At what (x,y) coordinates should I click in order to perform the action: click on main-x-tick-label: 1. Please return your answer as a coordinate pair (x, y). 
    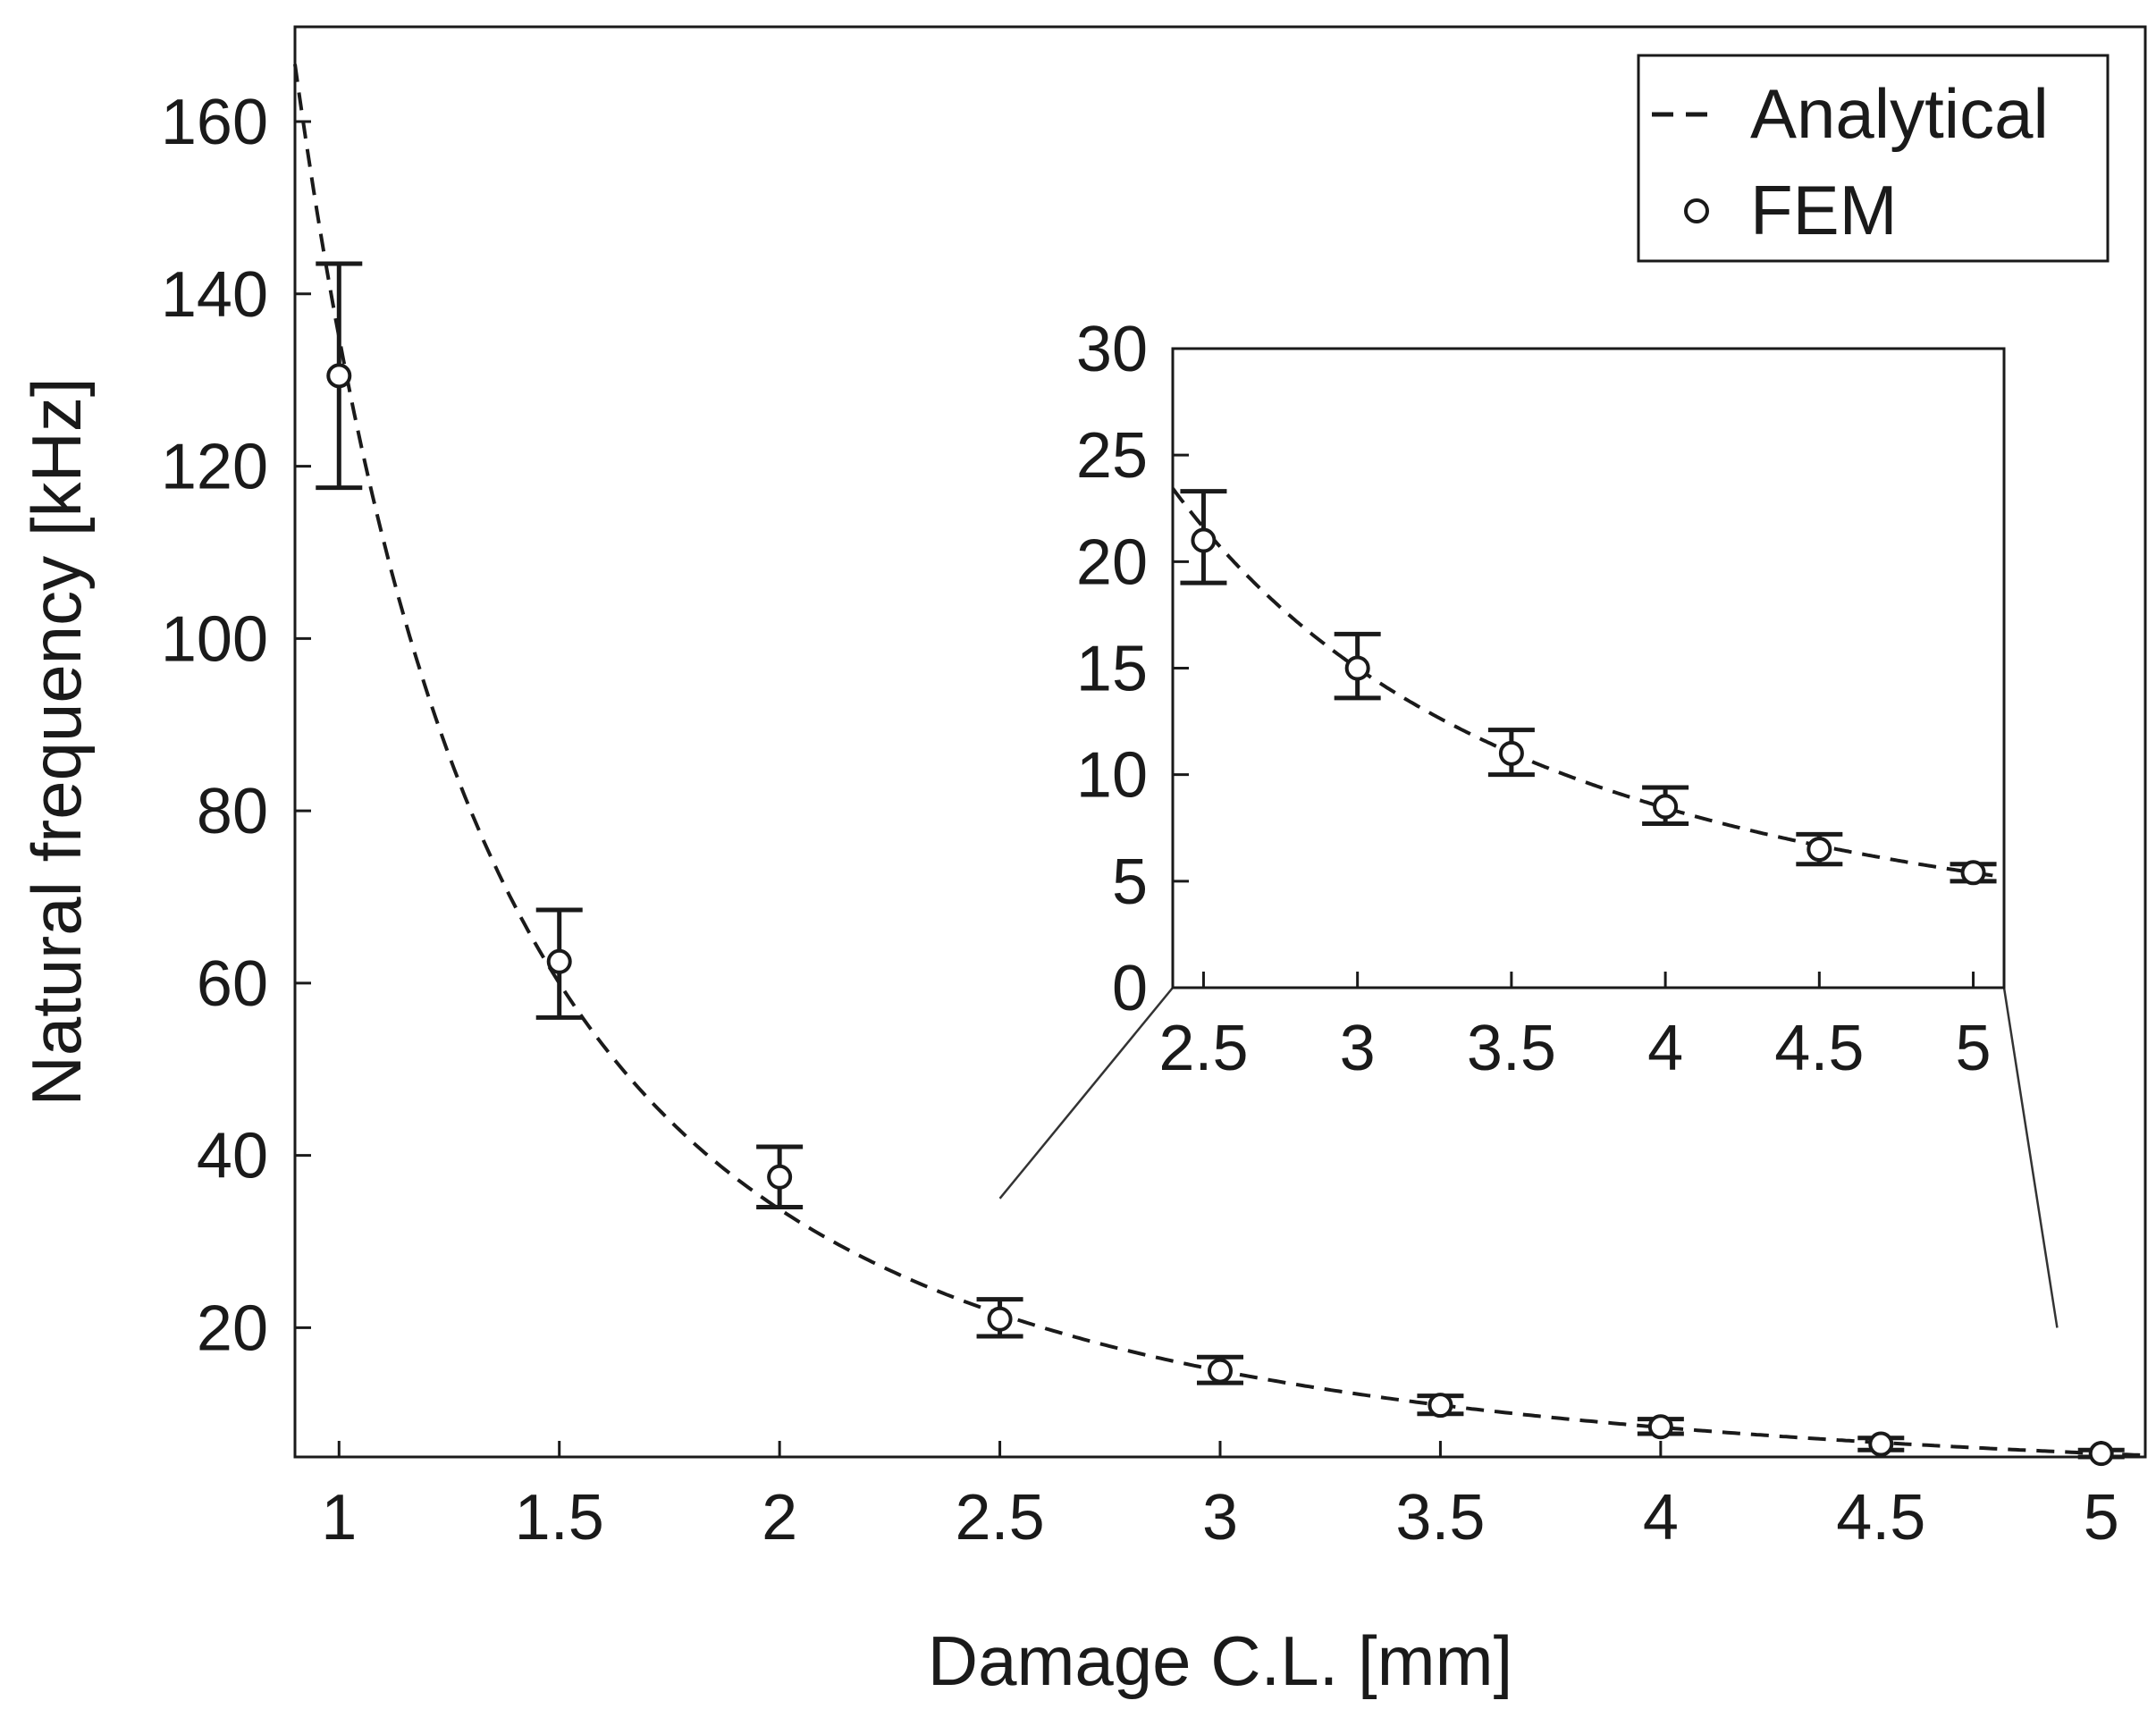
    Looking at the image, I should click on (339, 1517).